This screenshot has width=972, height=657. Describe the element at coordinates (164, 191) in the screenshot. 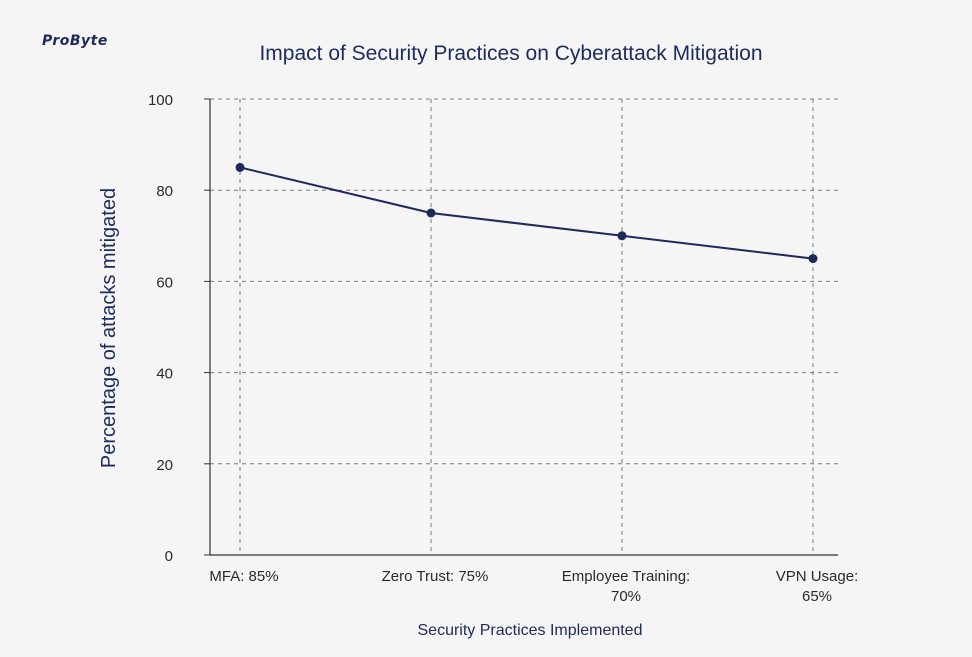

I see `y-tick-label: 80` at that location.